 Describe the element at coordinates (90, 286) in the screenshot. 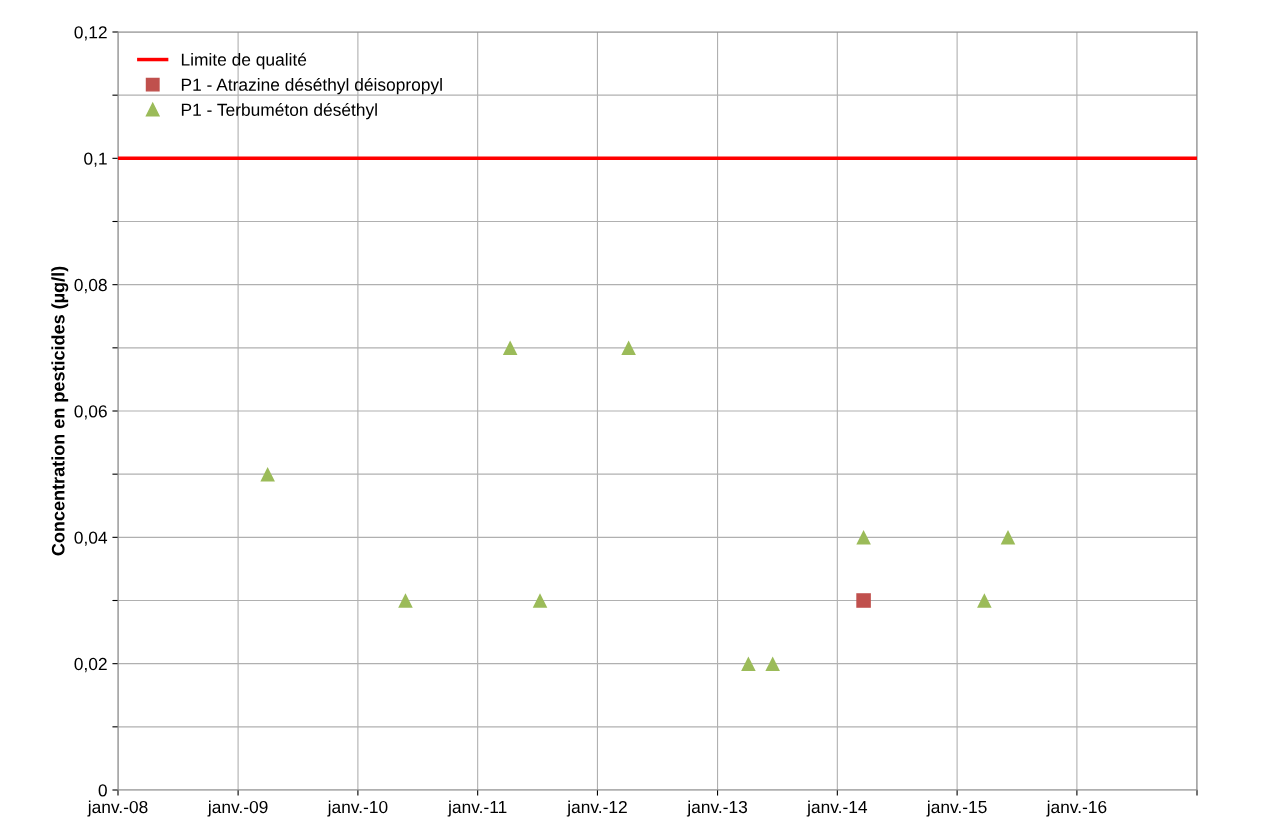

I see `y-tick-label: 0,08` at that location.